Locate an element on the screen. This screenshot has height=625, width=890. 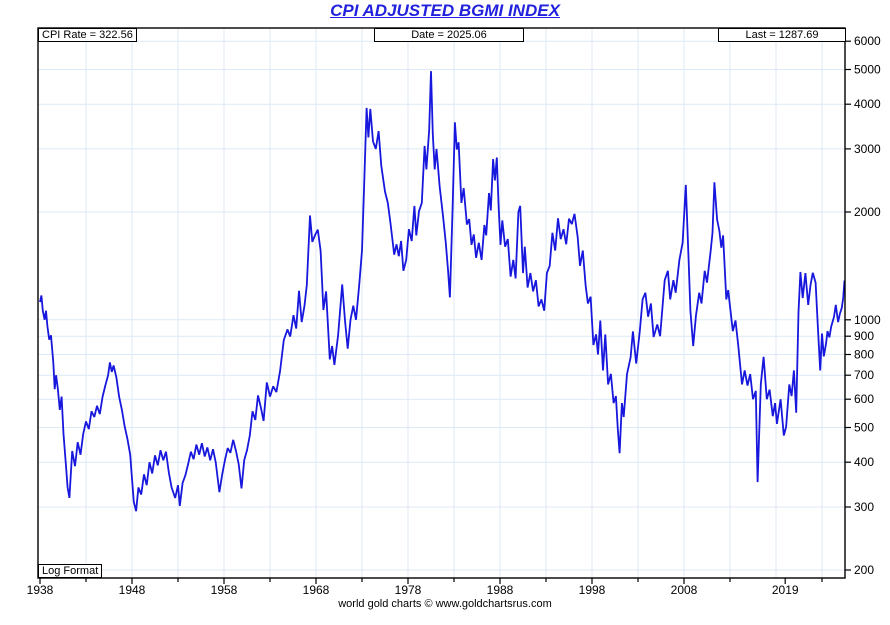
x-axis-tick-label: 1948 is located at coordinates (132, 590).